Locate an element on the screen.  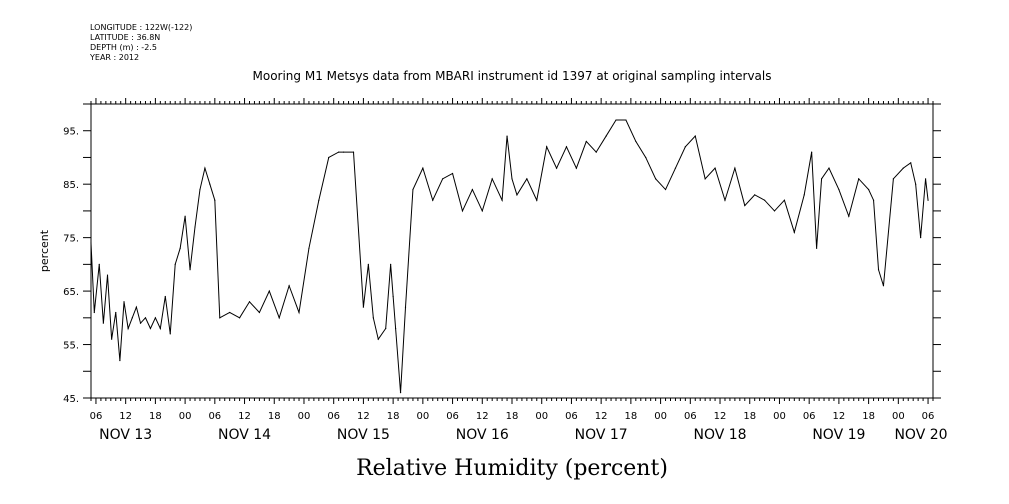
x-day-label: NOV 17 is located at coordinates (601, 435).